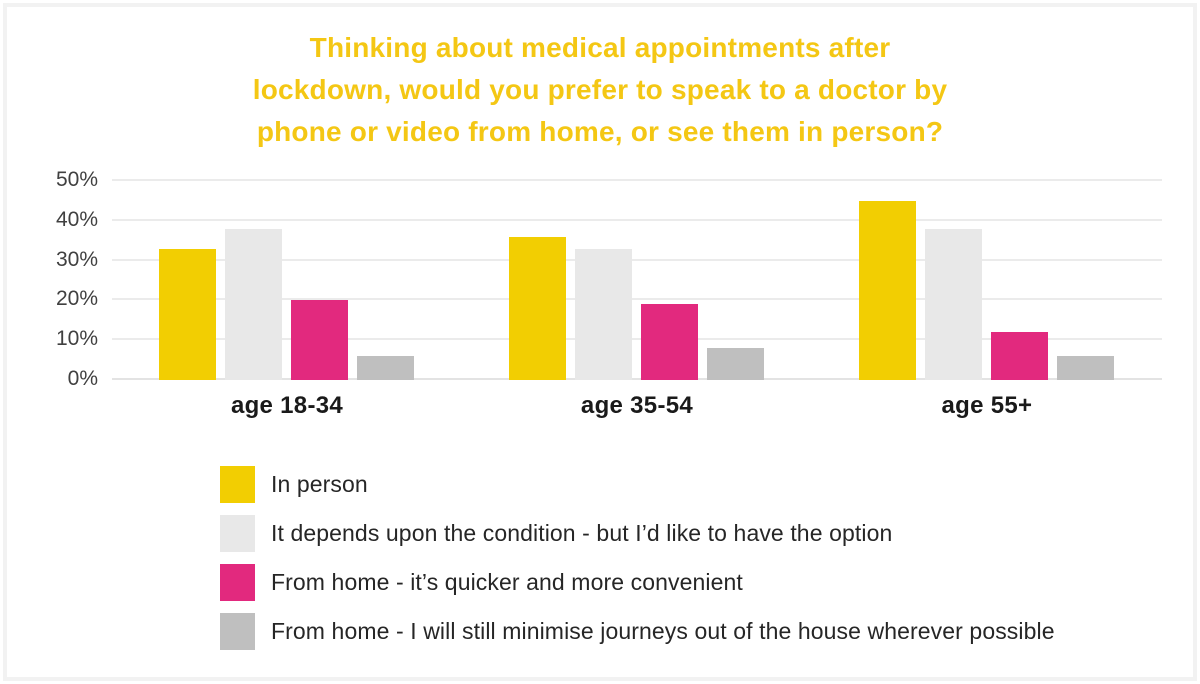 The height and width of the screenshot is (684, 1200). Describe the element at coordinates (637, 484) in the screenshot. I see `legend-item: In person` at that location.